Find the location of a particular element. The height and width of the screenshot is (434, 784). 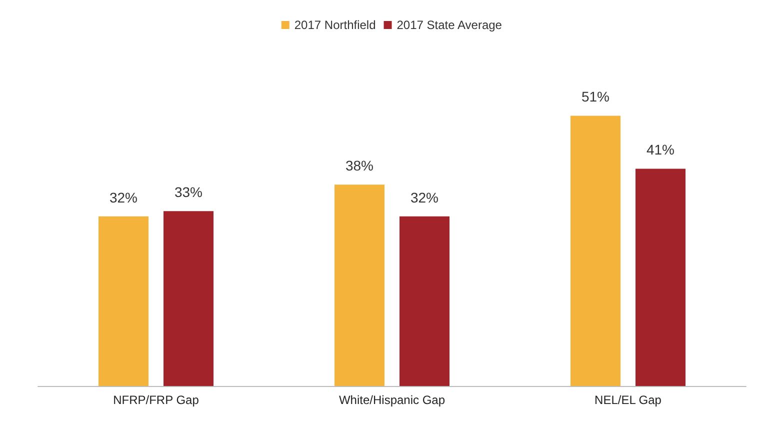

data-label: 33% is located at coordinates (188, 192).